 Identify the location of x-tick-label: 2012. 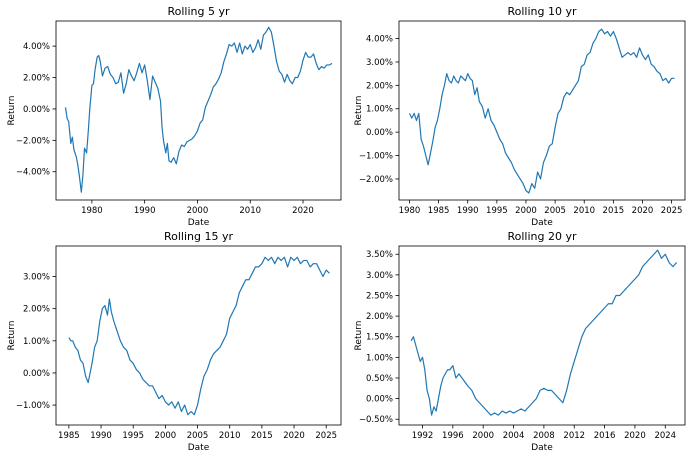
(574, 436).